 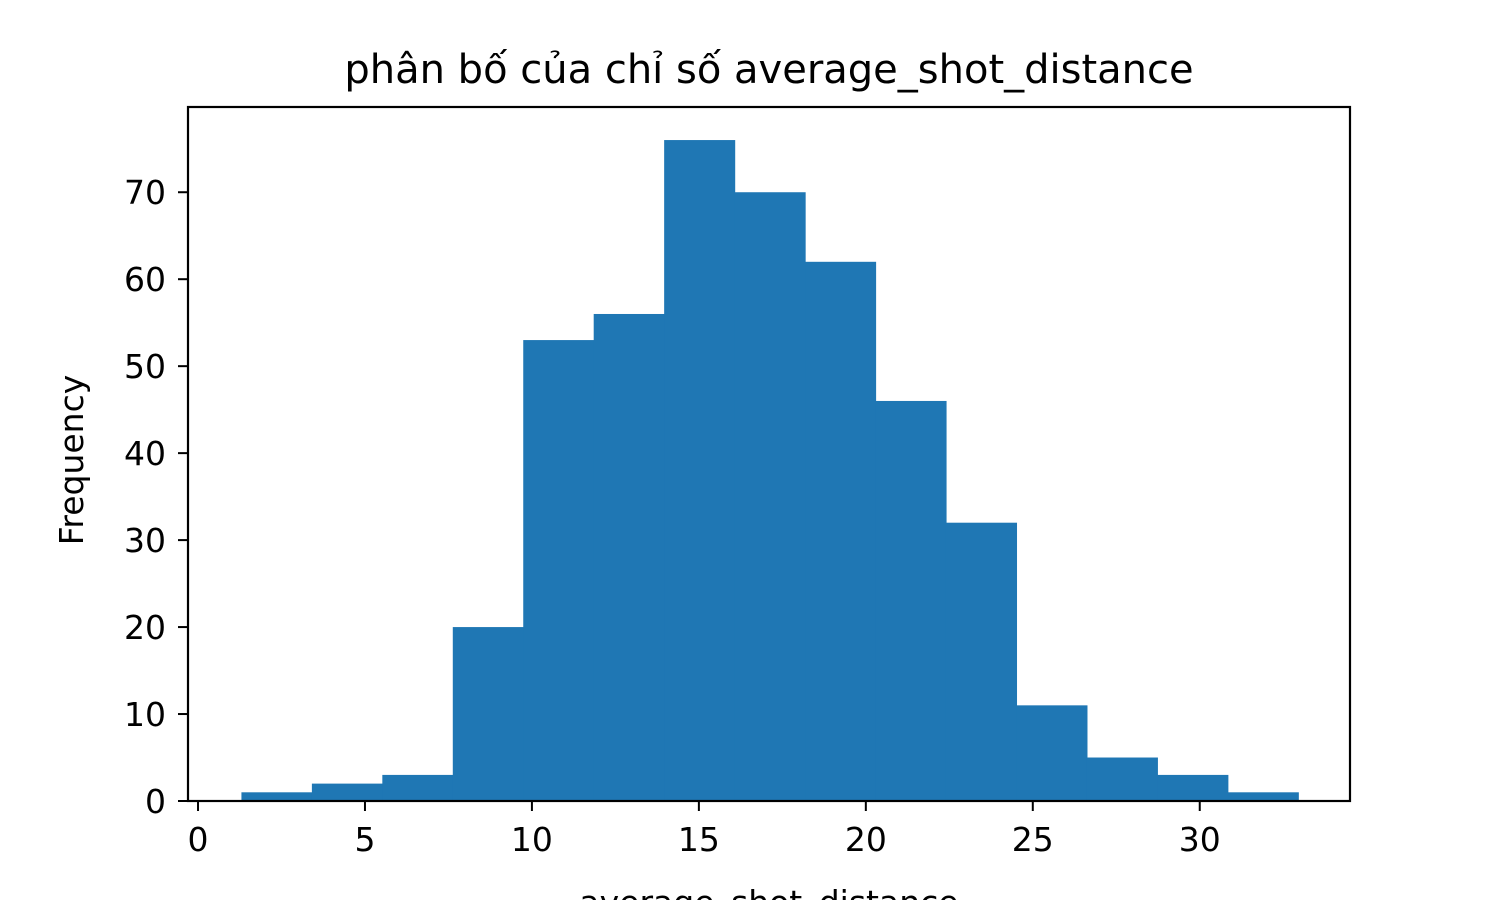 I want to click on x-tick-label: 0, so click(x=198, y=839).